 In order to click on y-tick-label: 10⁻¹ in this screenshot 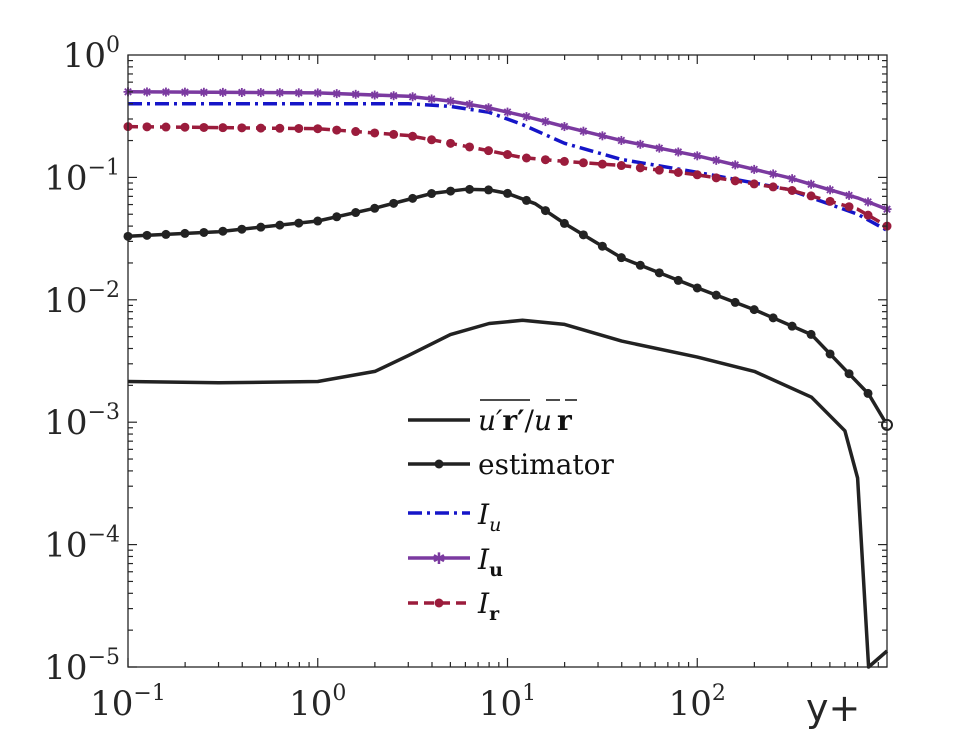, I will do `click(82, 176)`.